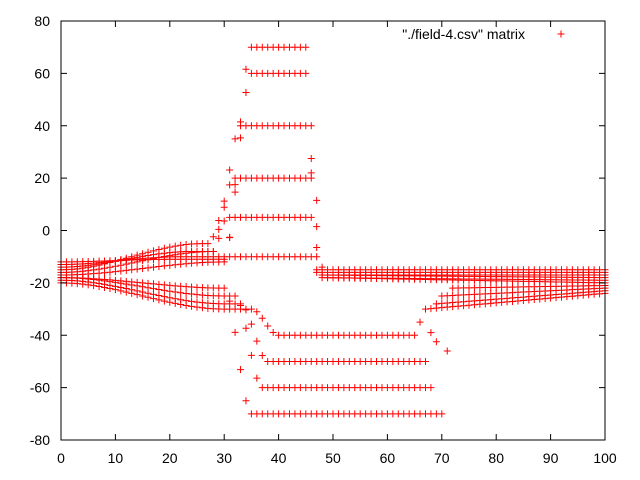 This screenshot has height=480, width=640. What do you see at coordinates (605, 458) in the screenshot?
I see `x-tick-label: 100` at bounding box center [605, 458].